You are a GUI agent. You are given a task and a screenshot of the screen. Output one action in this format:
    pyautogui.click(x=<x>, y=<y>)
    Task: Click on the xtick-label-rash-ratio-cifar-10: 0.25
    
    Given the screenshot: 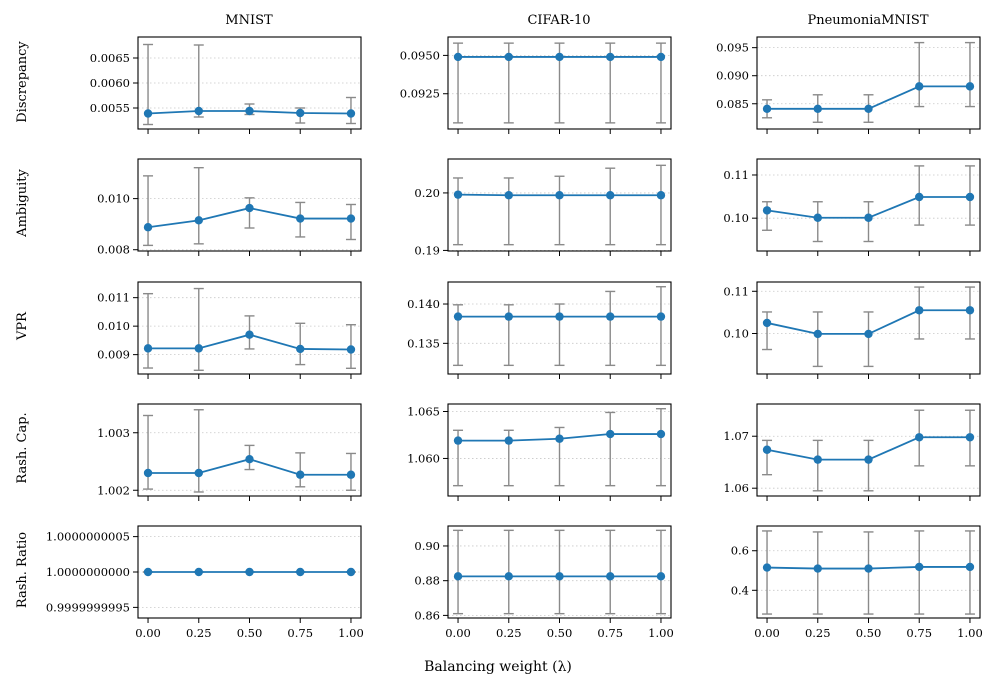 What is the action you would take?
    pyautogui.click(x=509, y=633)
    